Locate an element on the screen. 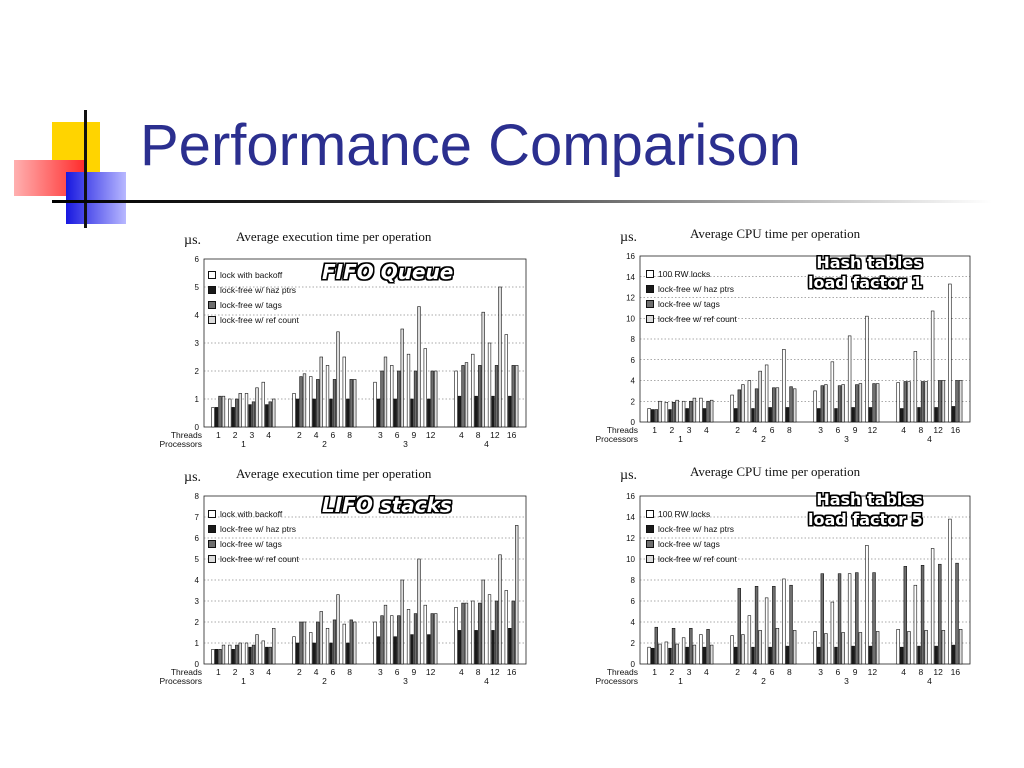  x-tick-label: 9 is located at coordinates (855, 430).